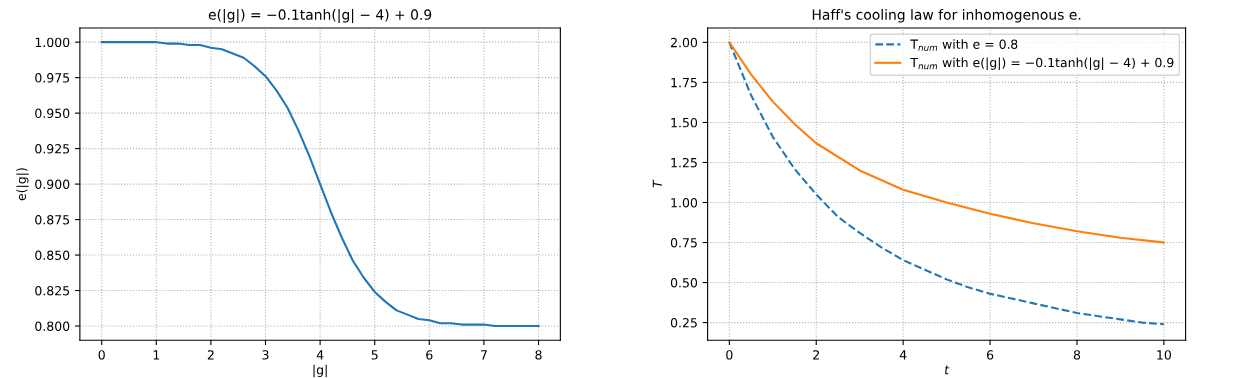 The height and width of the screenshot is (378, 1248). I want to click on y-tick-label: 0.950, so click(52, 113).